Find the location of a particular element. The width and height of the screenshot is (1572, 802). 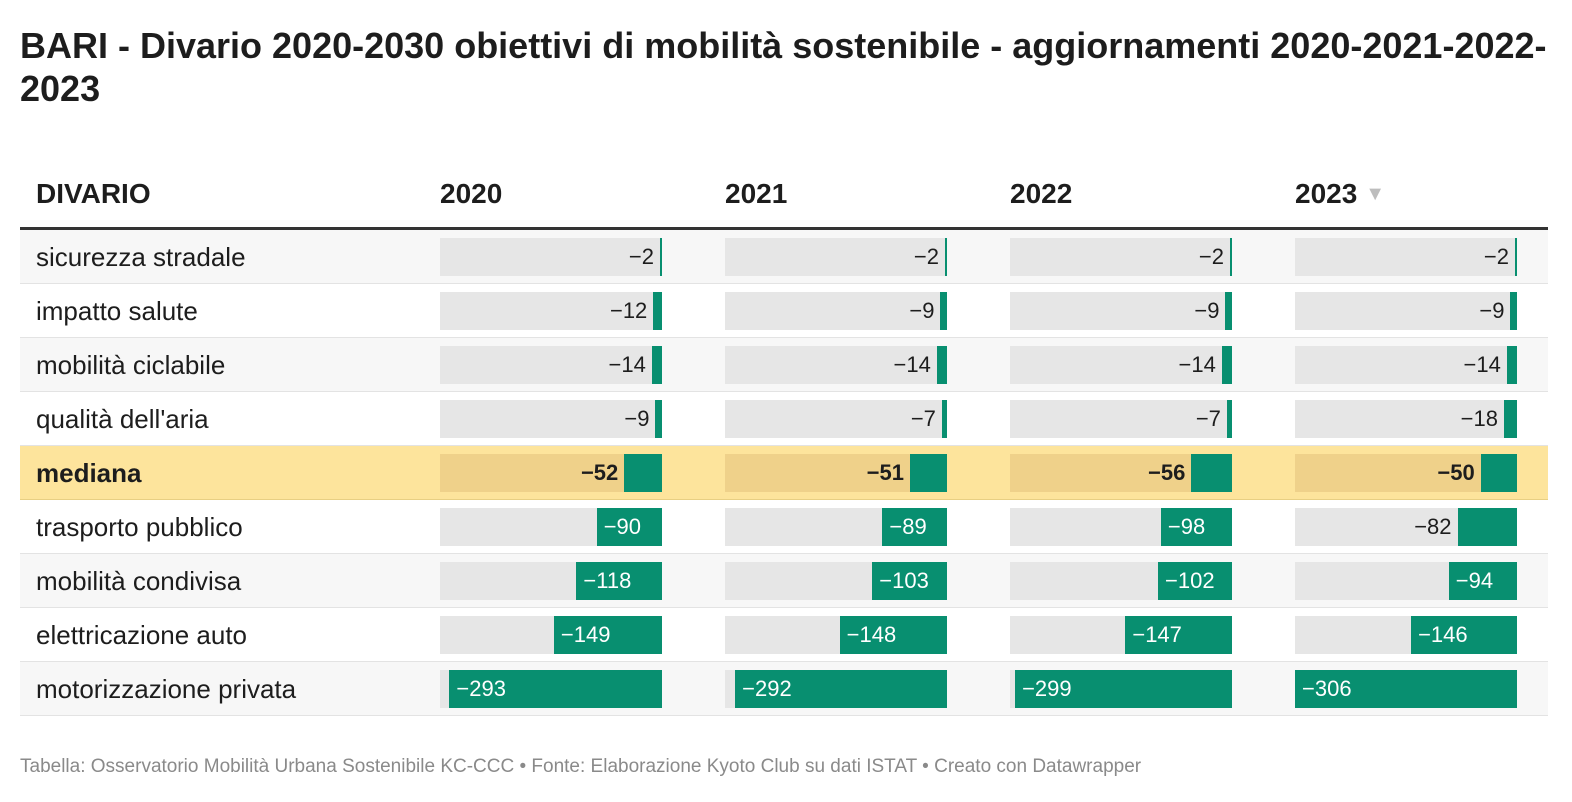

column-header-2021: 2021 is located at coordinates (756, 194).